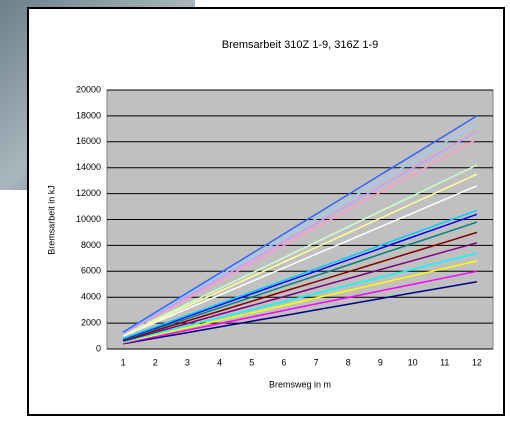 The height and width of the screenshot is (424, 510). Describe the element at coordinates (91, 297) in the screenshot. I see `y-tick-label: 4000` at that location.